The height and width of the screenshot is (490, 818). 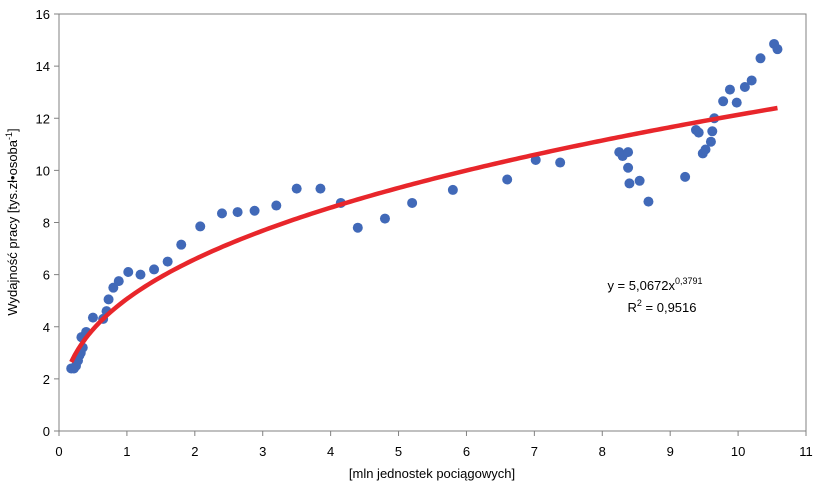 What do you see at coordinates (12, 227) in the screenshot?
I see `y-axis-label-text: Wydajność pracy [tys.zł•osoba` at bounding box center [12, 227].